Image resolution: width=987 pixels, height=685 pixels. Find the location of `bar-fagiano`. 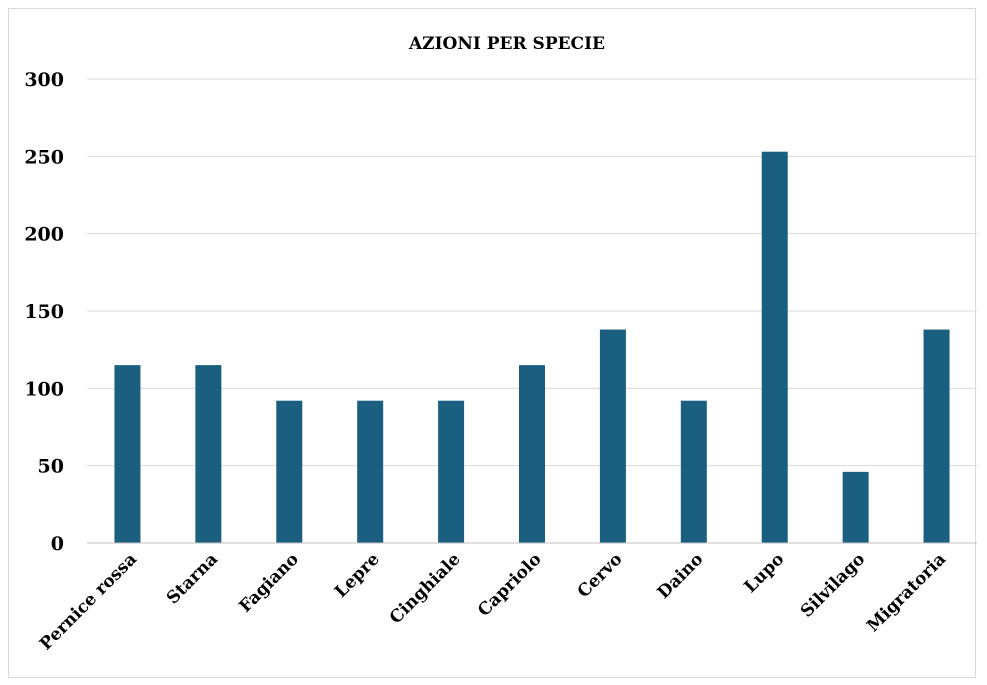

bar-fagiano is located at coordinates (289, 471).